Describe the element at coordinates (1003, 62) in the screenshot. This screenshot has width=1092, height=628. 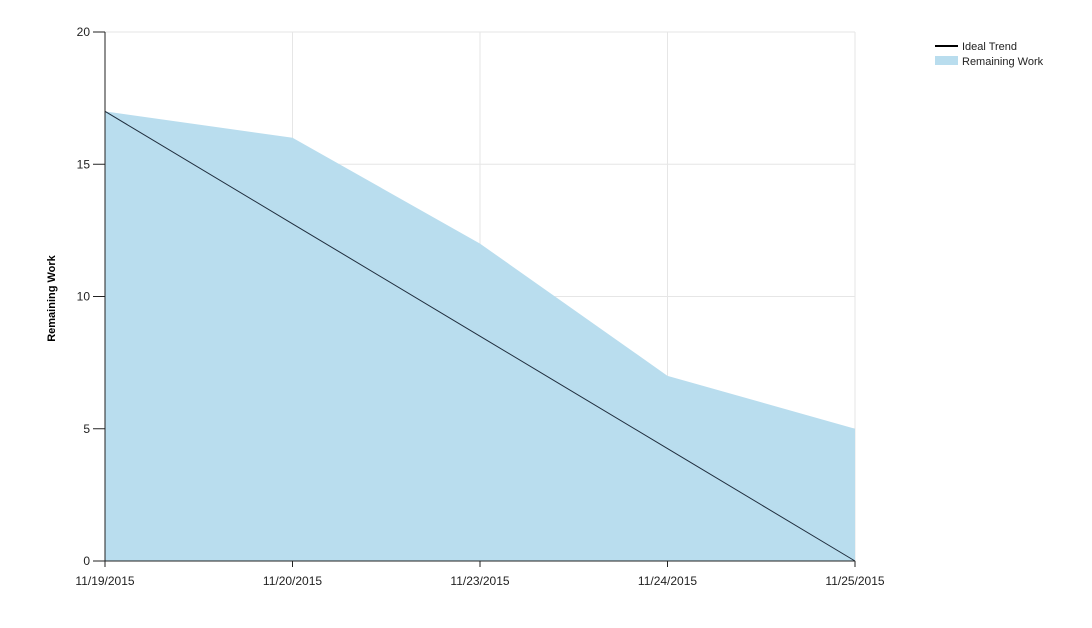
I see `legend-label: Remaining Work` at that location.